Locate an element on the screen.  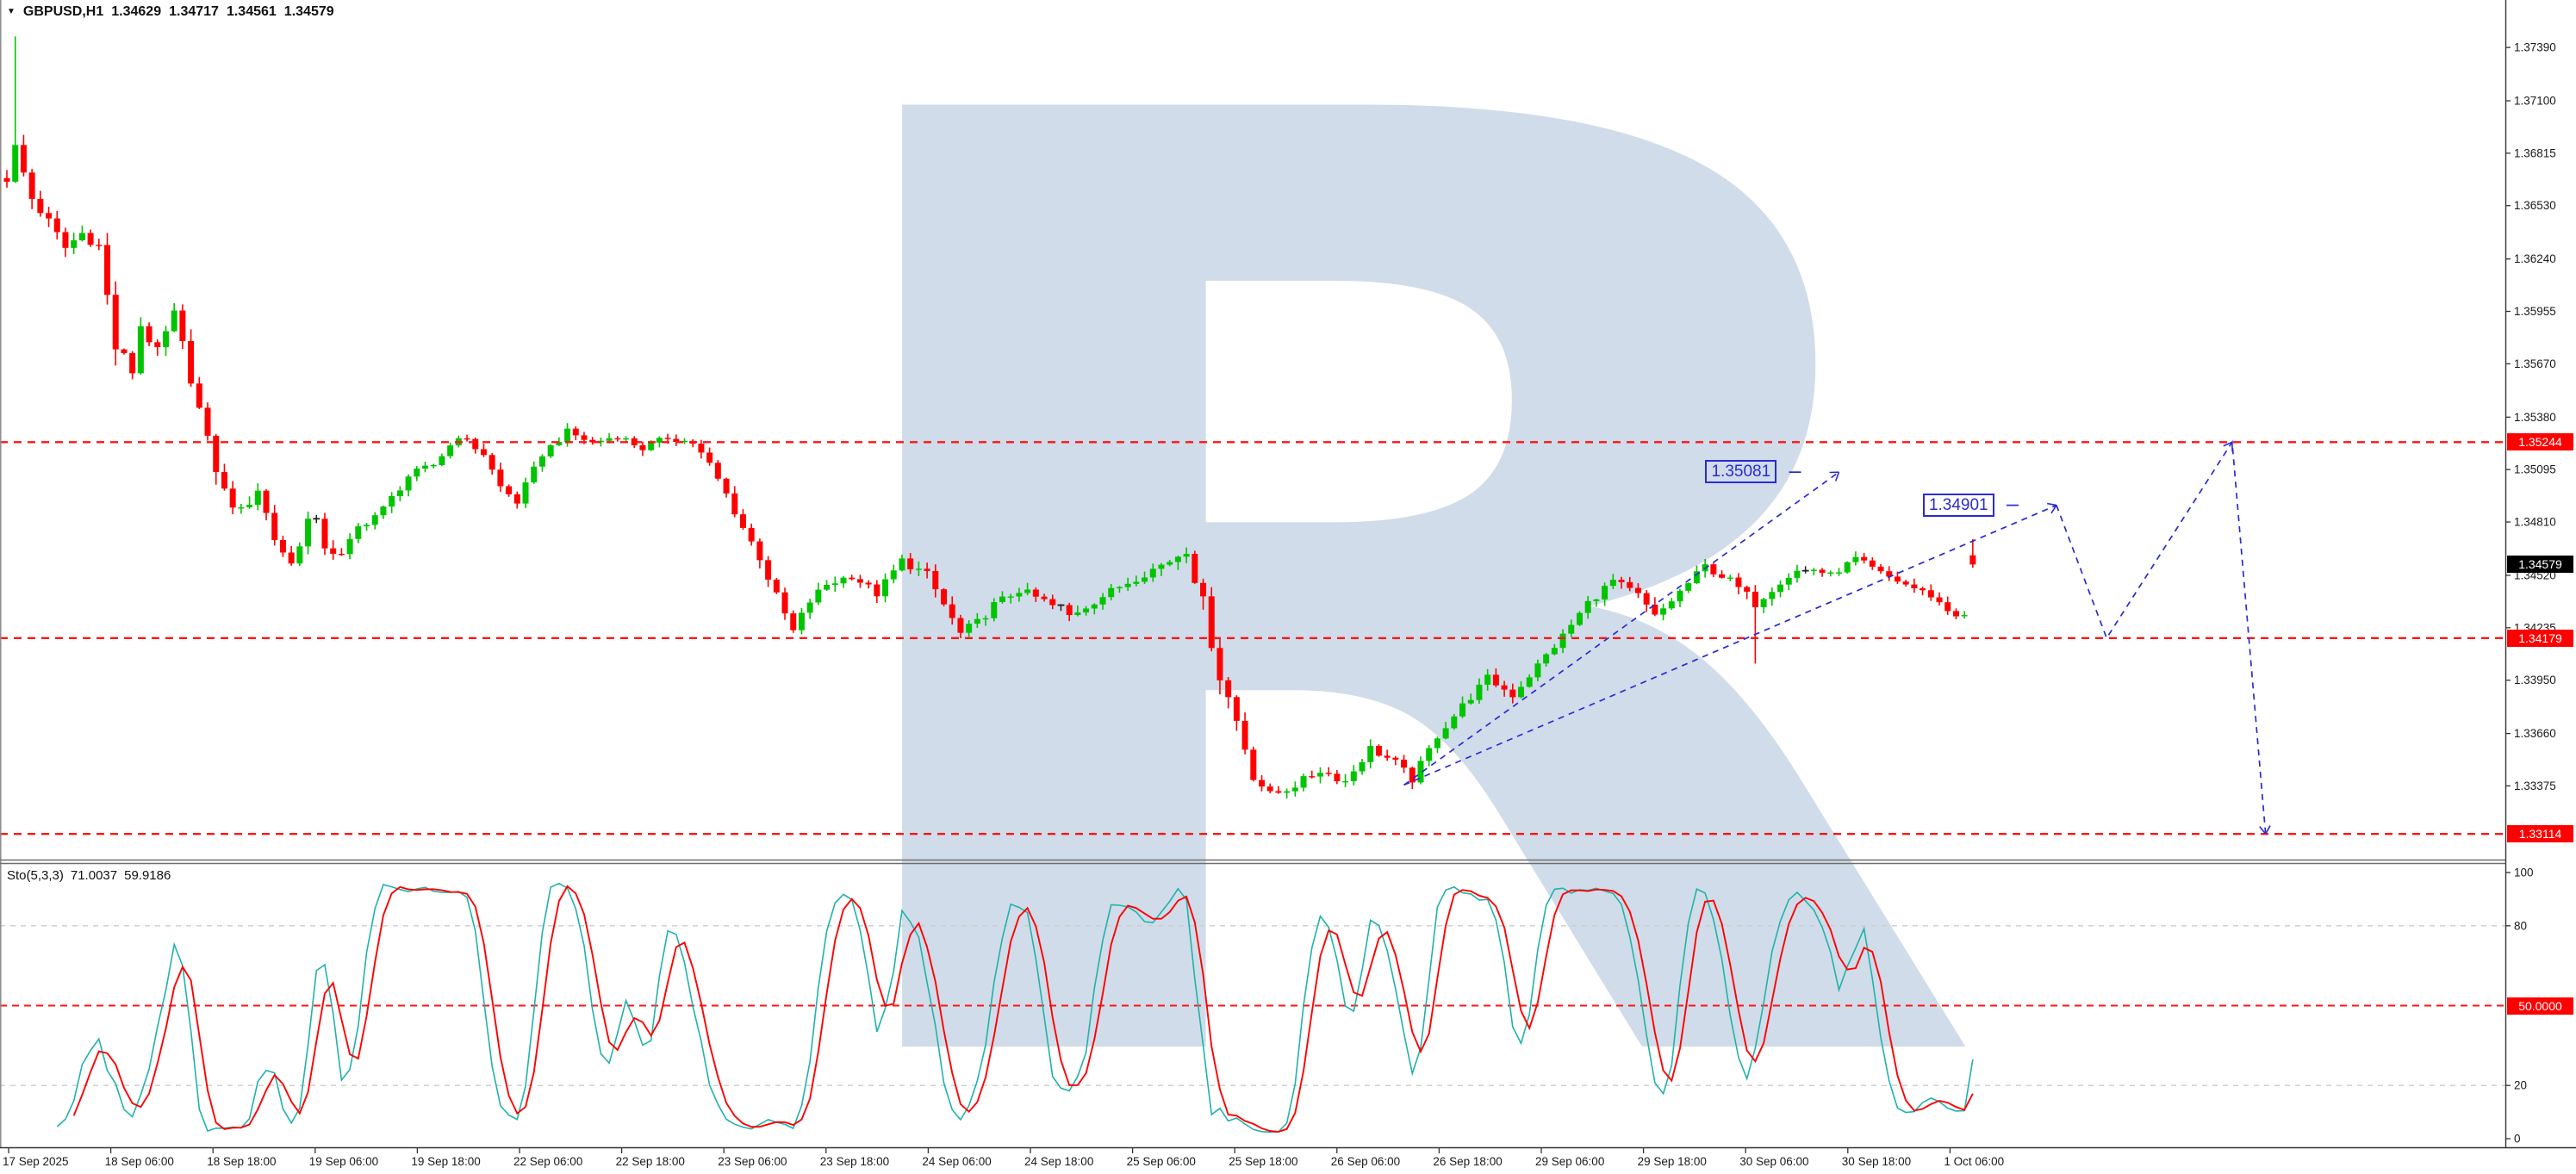
price-tick-label: 1.35670 is located at coordinates (2535, 363).